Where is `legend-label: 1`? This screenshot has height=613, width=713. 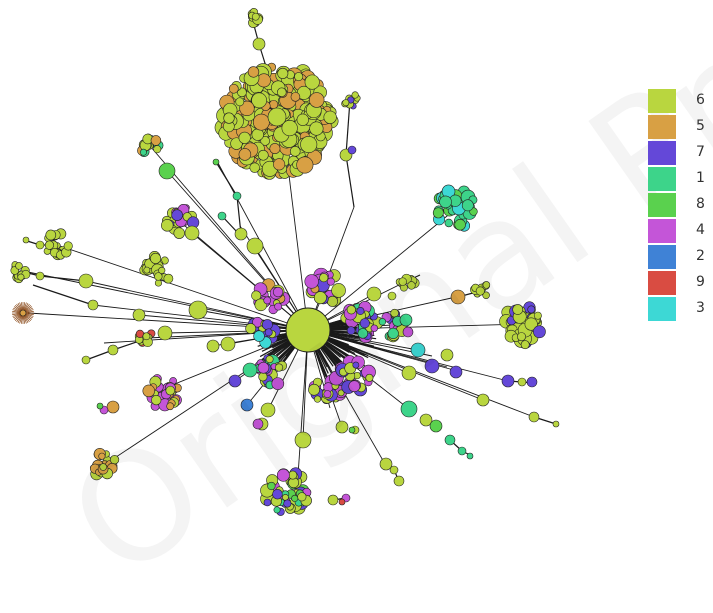
legend-label: 1 is located at coordinates (700, 178).